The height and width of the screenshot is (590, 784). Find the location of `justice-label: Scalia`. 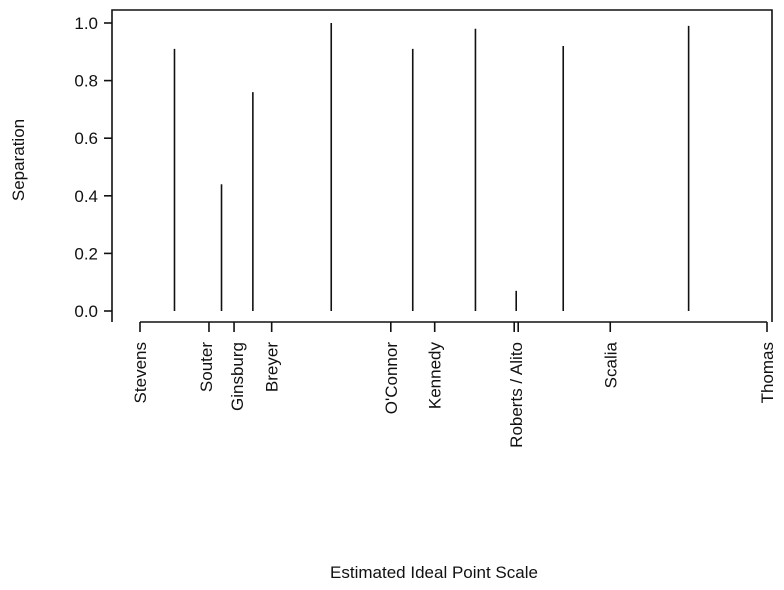

justice-label: Scalia is located at coordinates (610, 364).